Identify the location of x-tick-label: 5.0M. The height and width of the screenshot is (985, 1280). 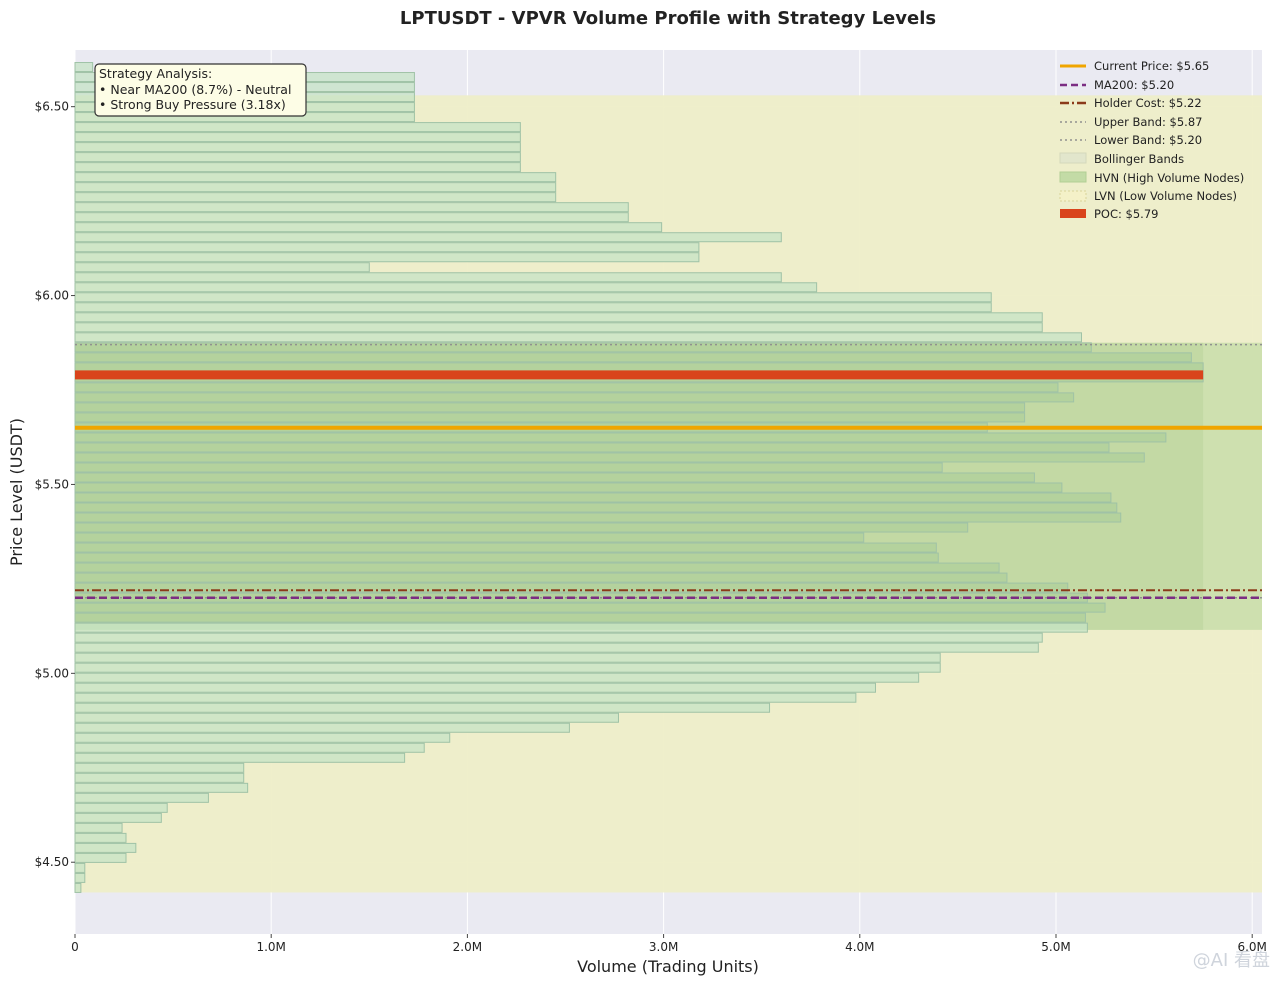
(1055, 947).